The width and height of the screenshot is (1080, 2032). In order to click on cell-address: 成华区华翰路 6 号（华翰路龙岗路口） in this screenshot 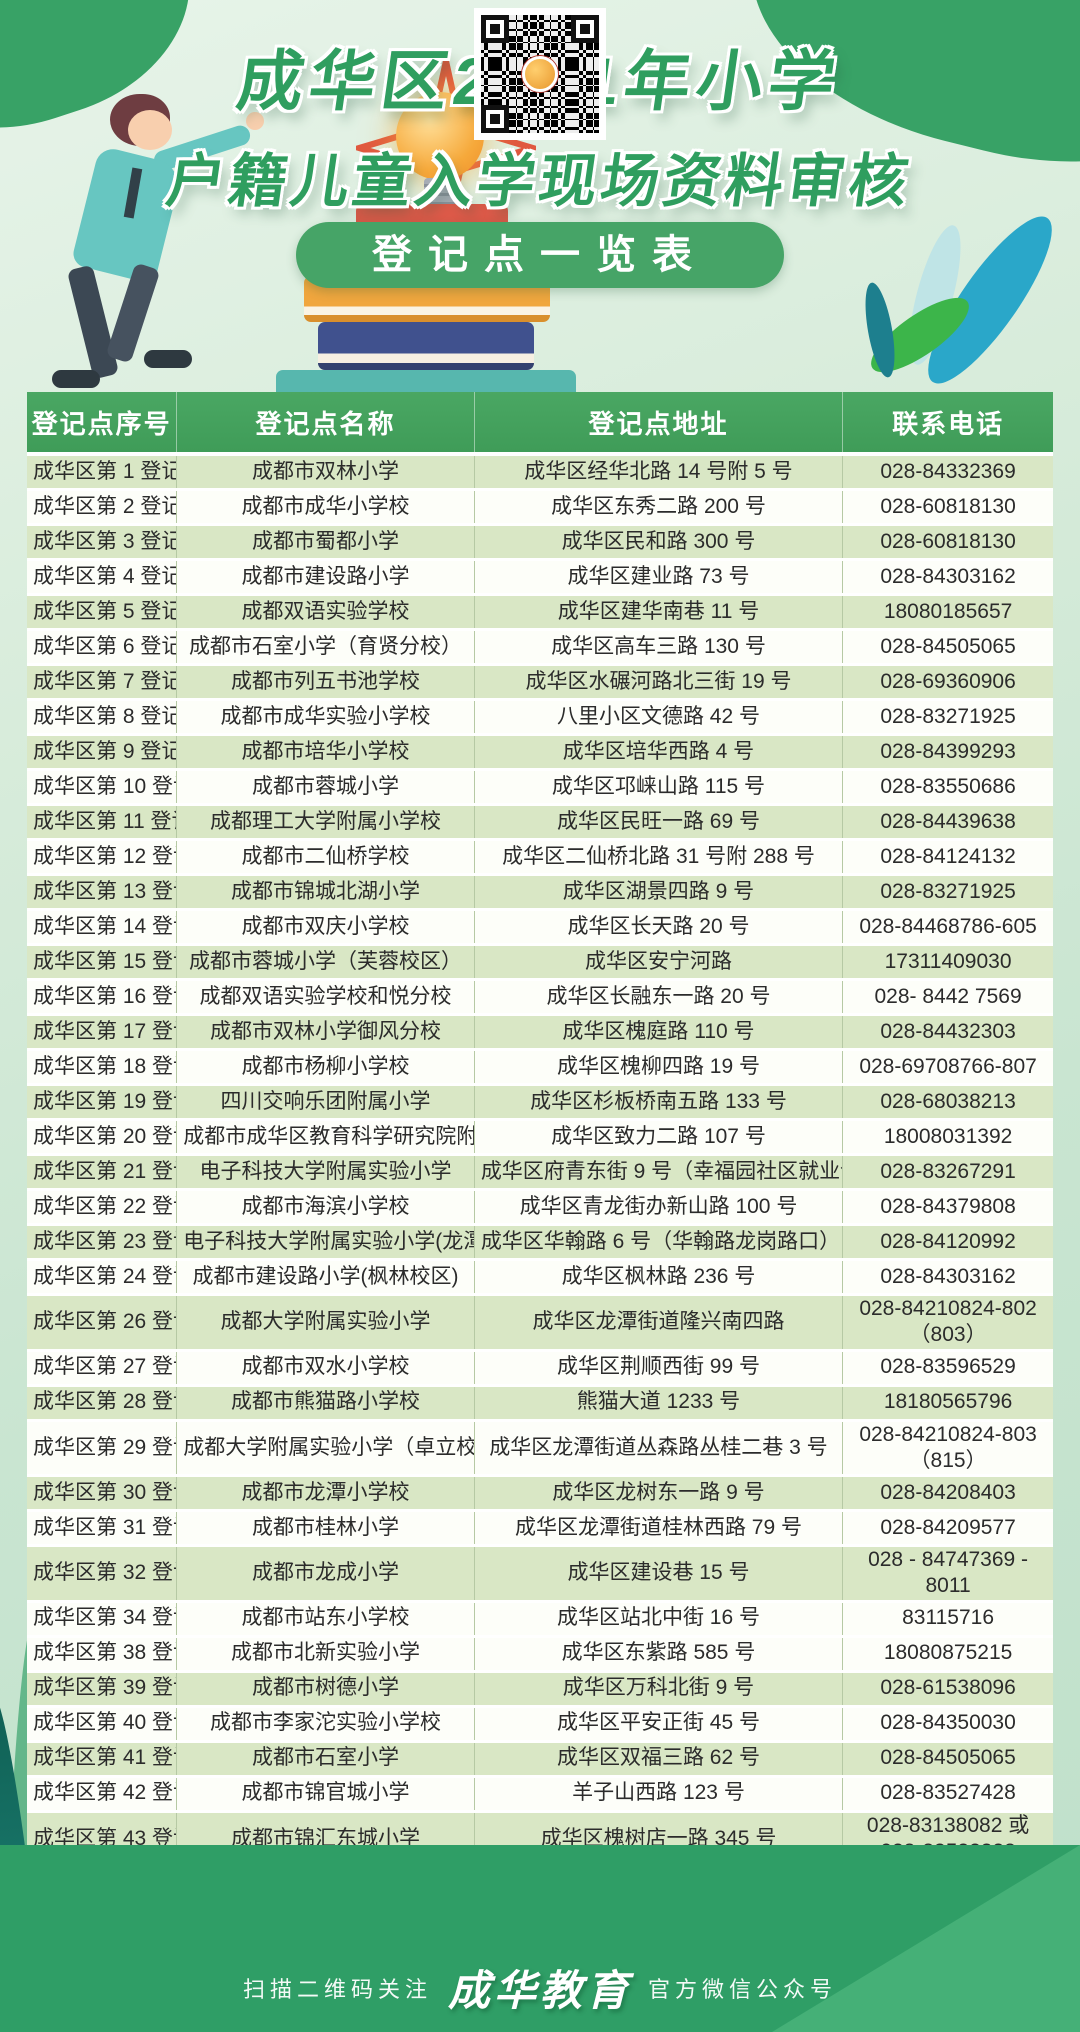, I will do `click(658, 1242)`.